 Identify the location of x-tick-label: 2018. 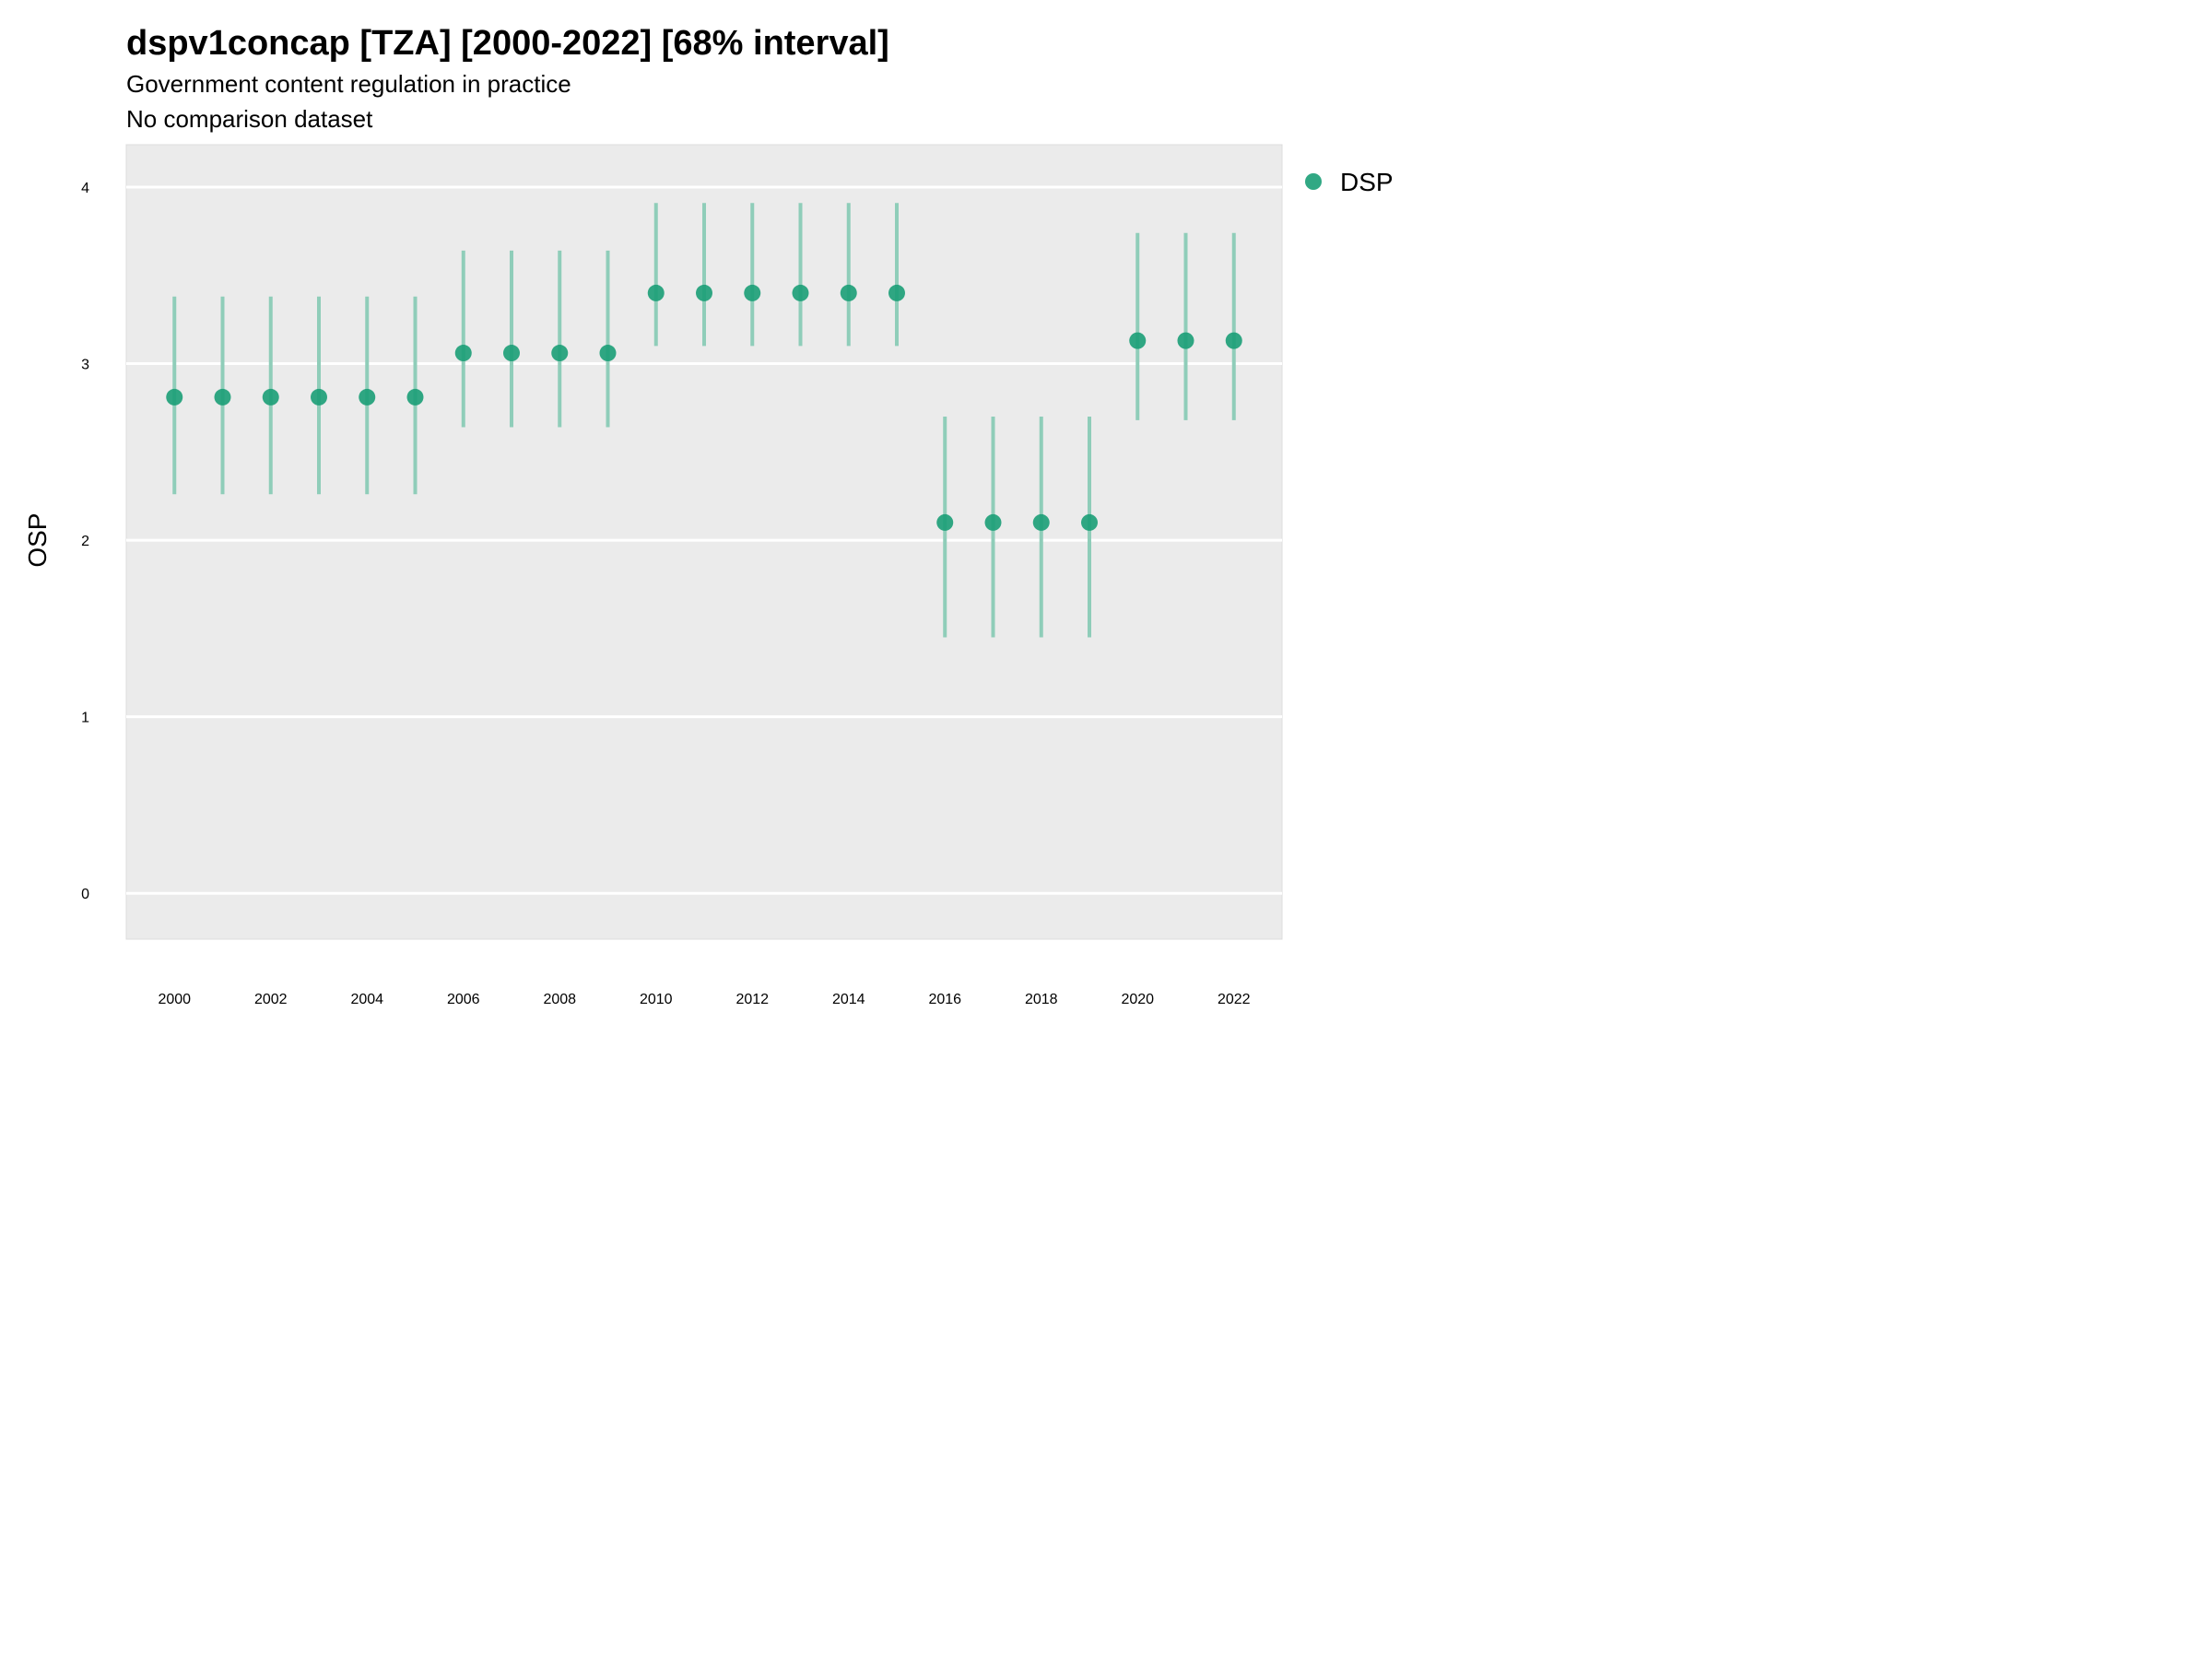
(1041, 999).